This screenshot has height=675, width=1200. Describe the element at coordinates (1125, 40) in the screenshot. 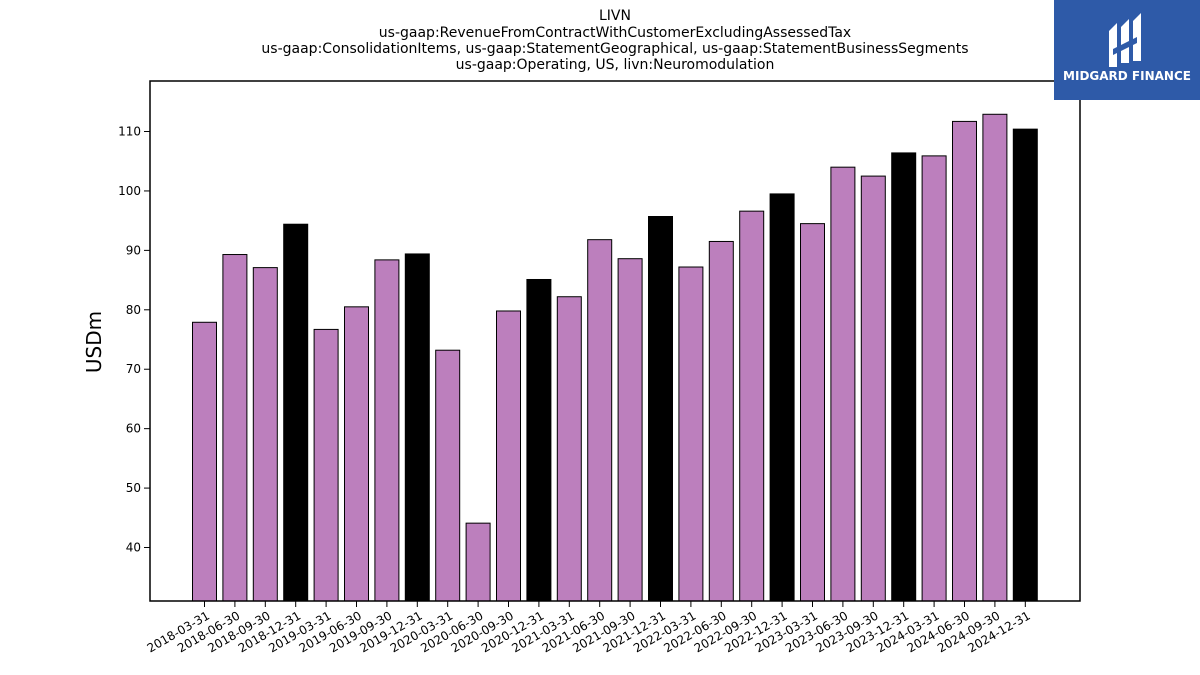

I see `midgard-logo-icon` at that location.